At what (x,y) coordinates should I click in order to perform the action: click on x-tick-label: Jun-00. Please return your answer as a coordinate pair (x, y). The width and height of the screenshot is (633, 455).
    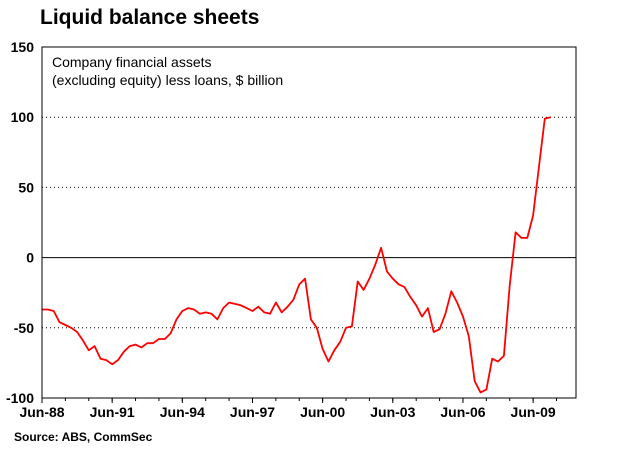
    Looking at the image, I should click on (322, 412).